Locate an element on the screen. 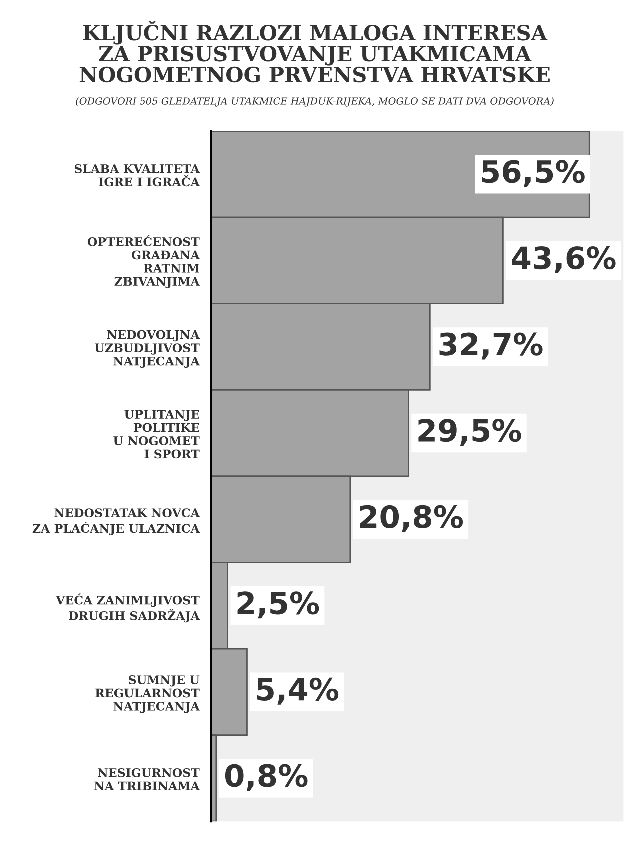  y-tick-label: SUMNJE U REGULARNOST NATJECANJA is located at coordinates (148, 695).